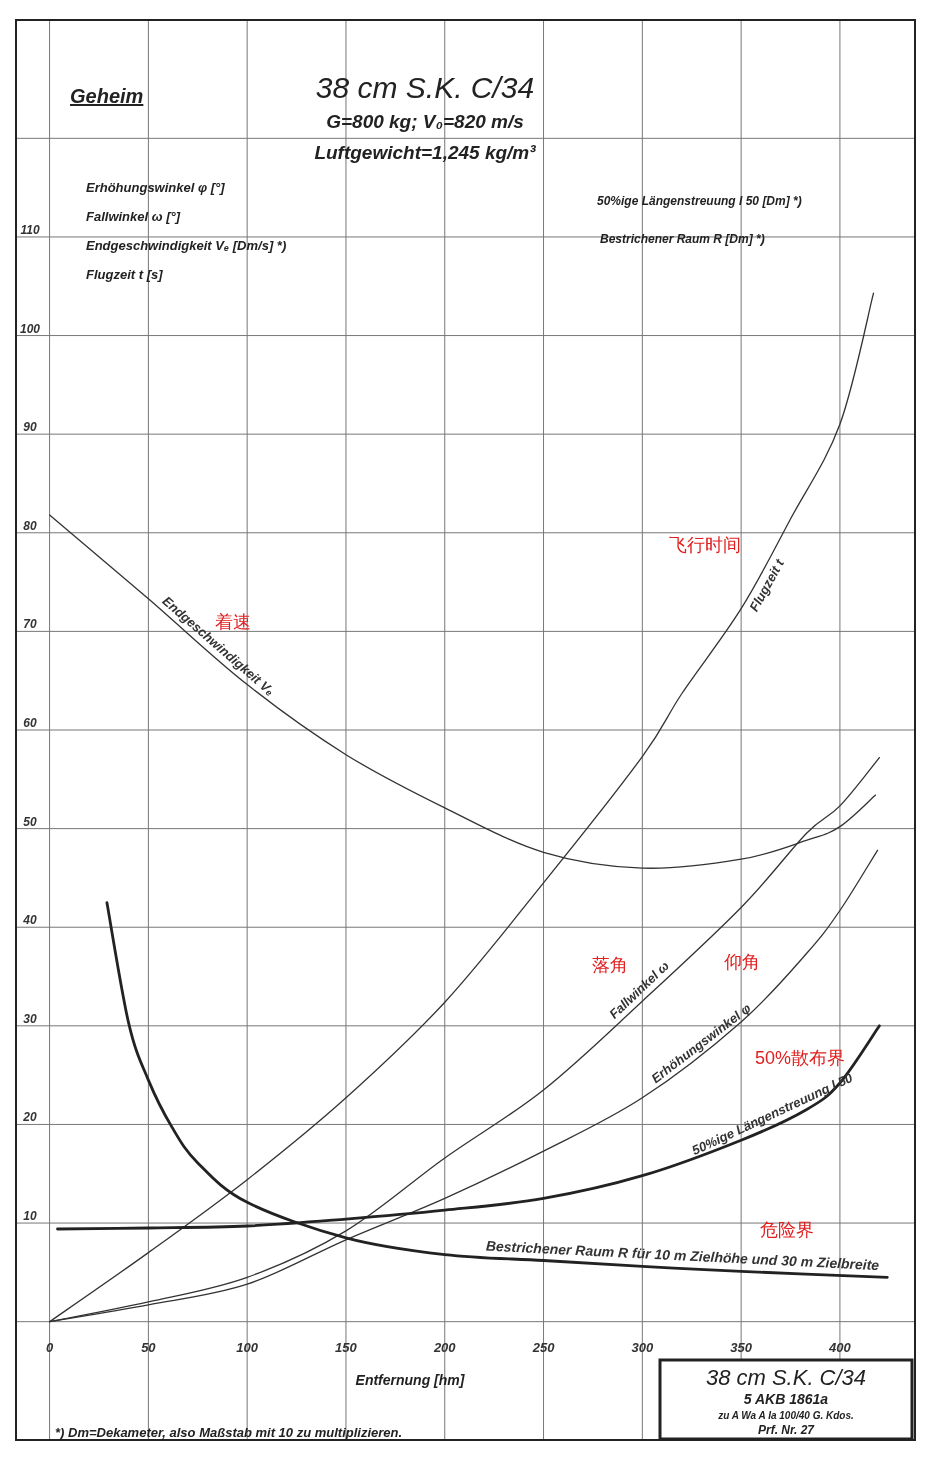 This screenshot has height=1459, width=942. I want to click on annotation: 仰角, so click(742, 962).